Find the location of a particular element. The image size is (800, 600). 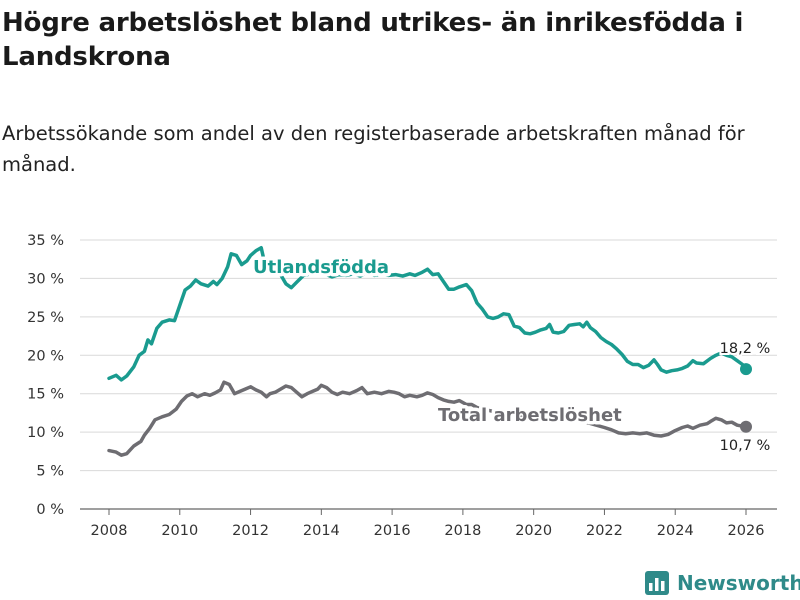

x-tick-label: 2010 is located at coordinates (179, 531).